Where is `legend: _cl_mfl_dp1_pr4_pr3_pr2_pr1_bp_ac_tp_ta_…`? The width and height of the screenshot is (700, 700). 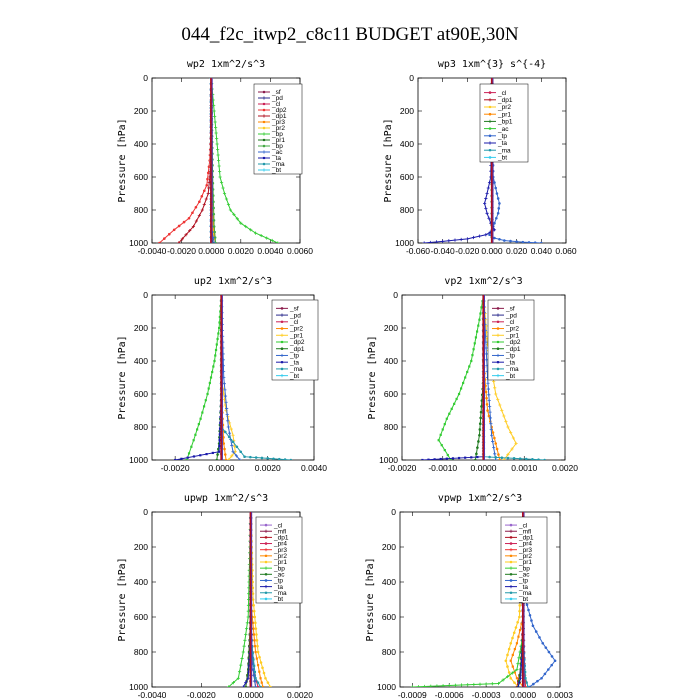
legend: _cl_mfl_dp1_pr4_pr3_pr2_pr1_bp_ac_tp_ta_… is located at coordinates (279, 560).